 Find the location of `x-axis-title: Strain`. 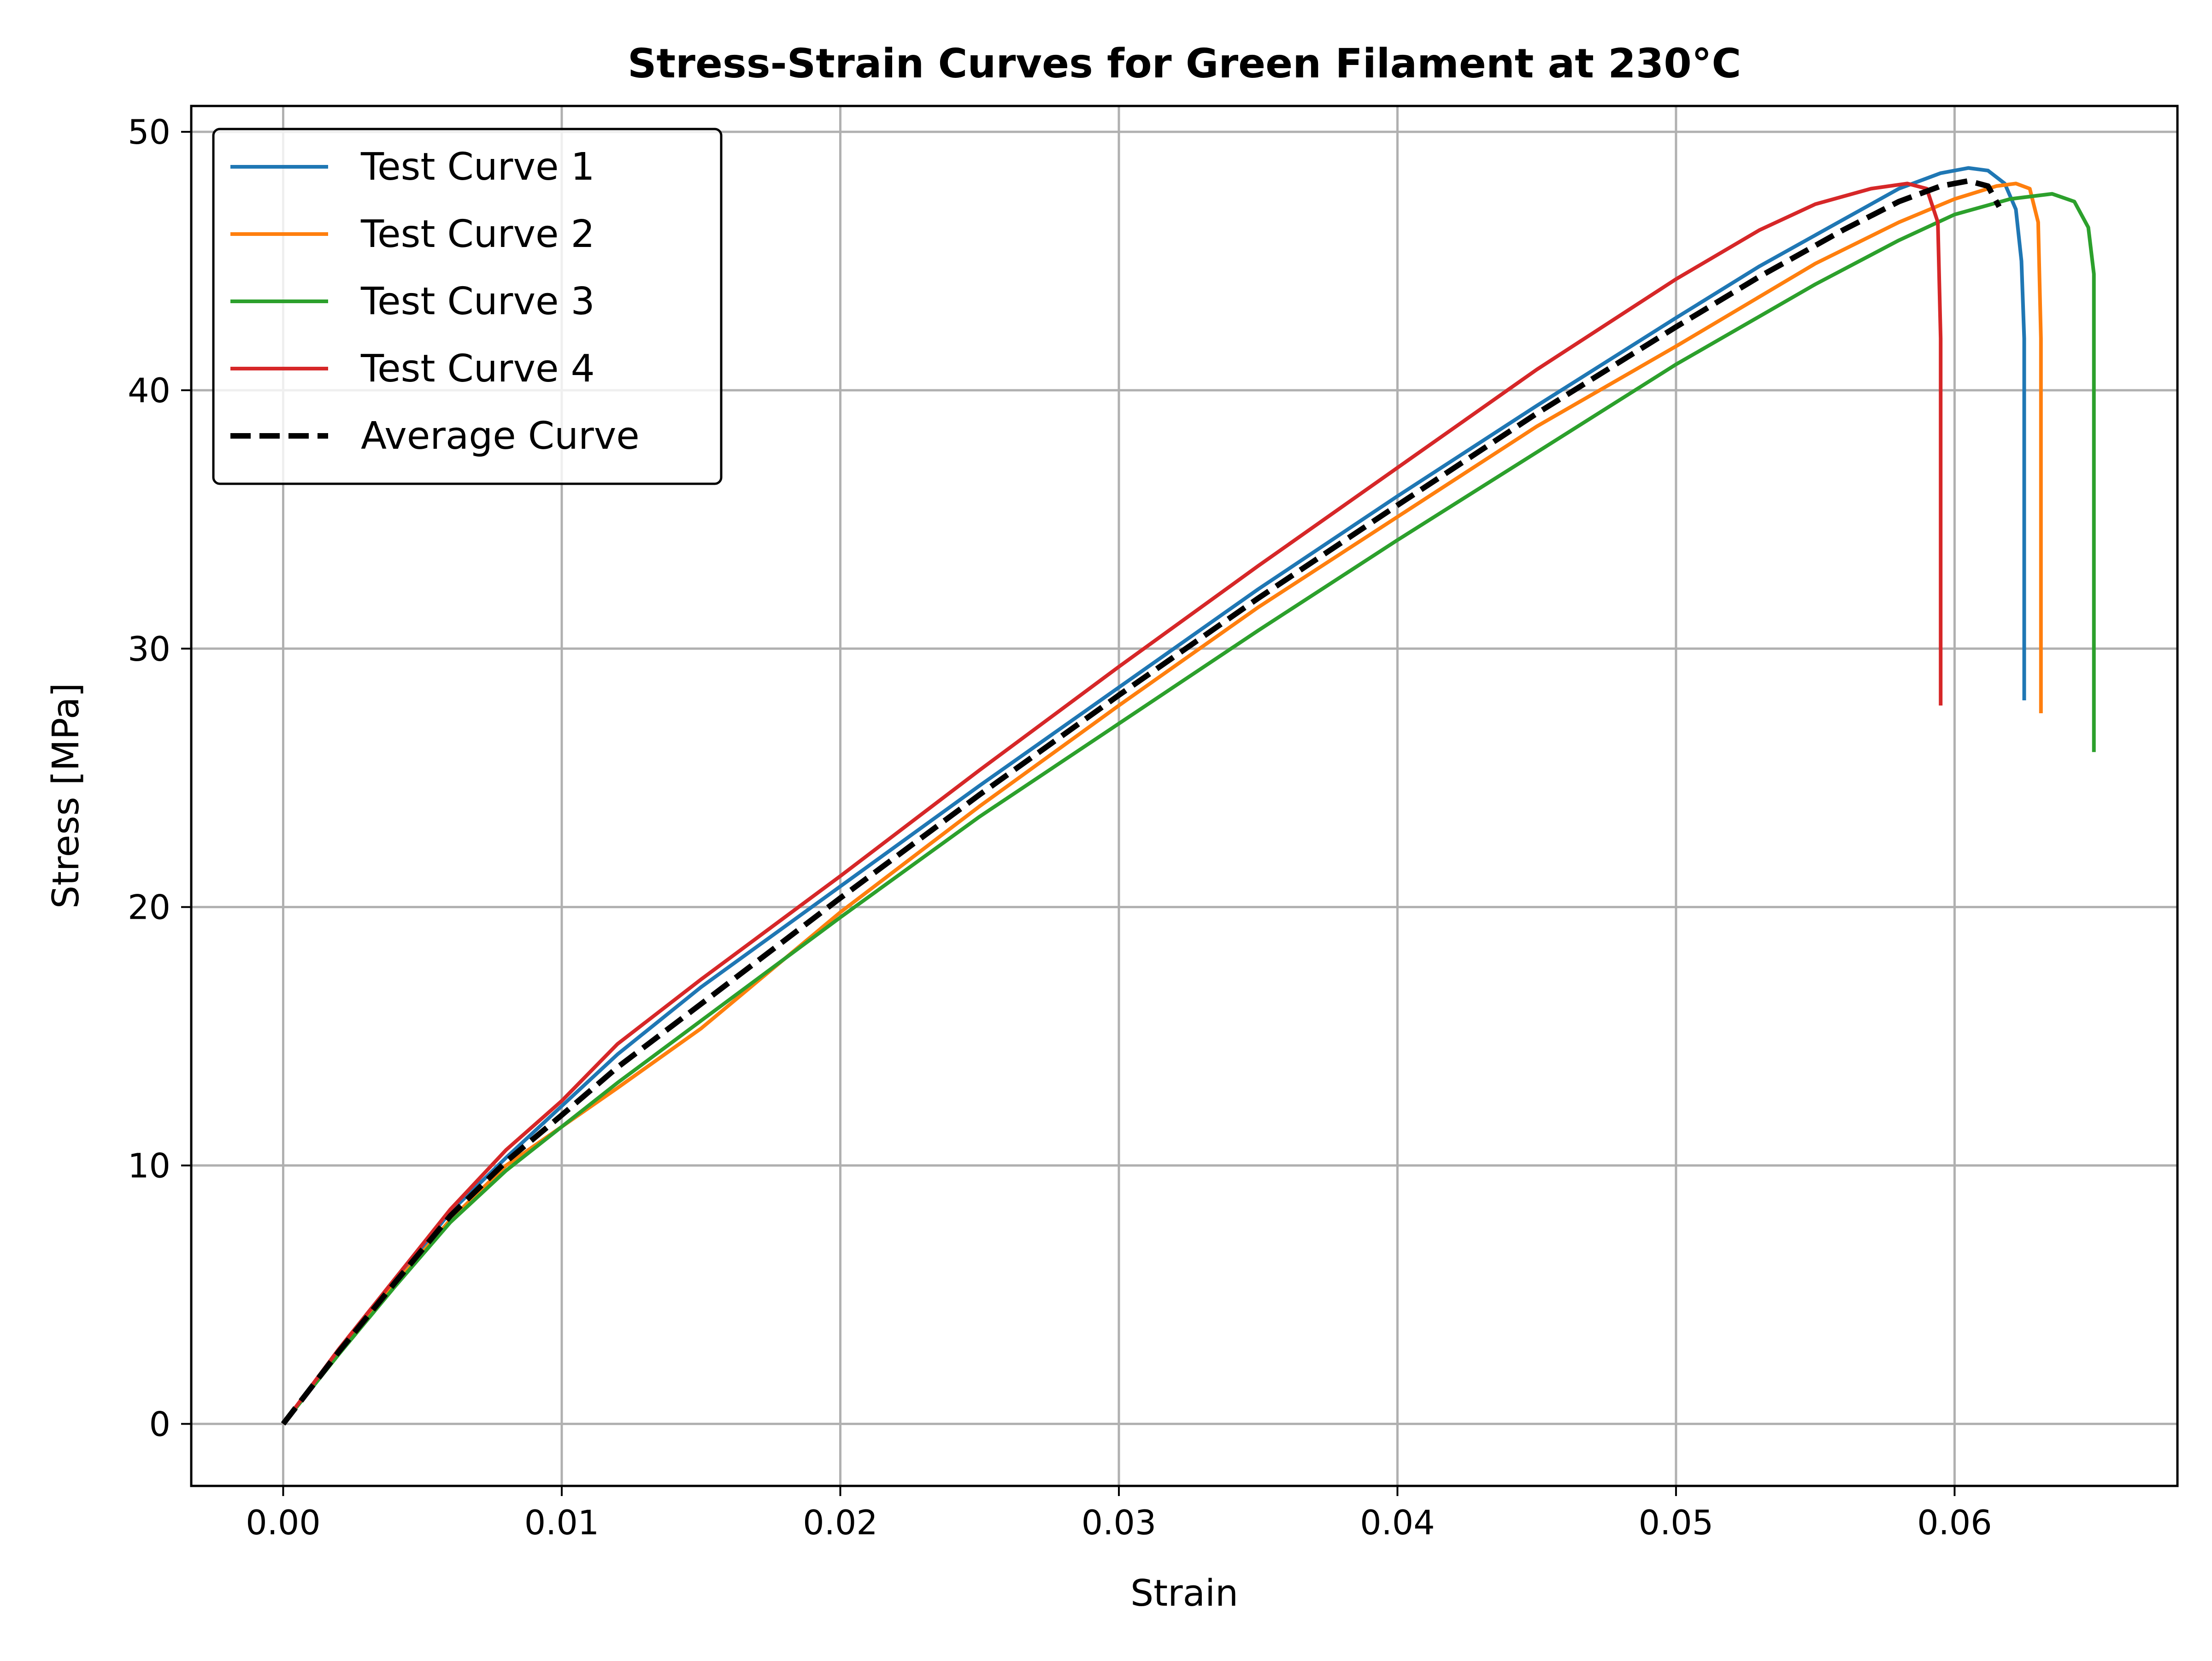

x-axis-title: Strain is located at coordinates (1184, 1593).